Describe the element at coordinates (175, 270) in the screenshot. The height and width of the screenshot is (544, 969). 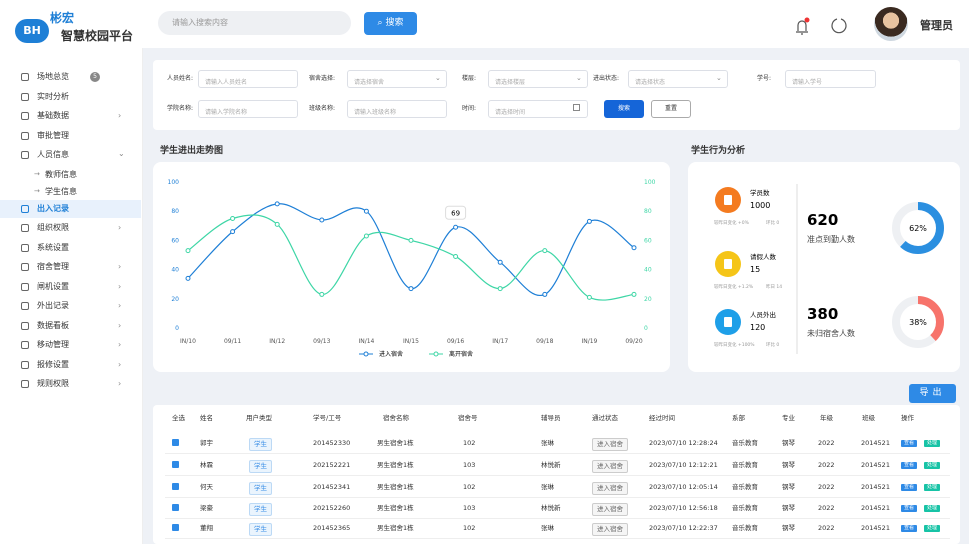
I see `y-tick-label: 40` at that location.